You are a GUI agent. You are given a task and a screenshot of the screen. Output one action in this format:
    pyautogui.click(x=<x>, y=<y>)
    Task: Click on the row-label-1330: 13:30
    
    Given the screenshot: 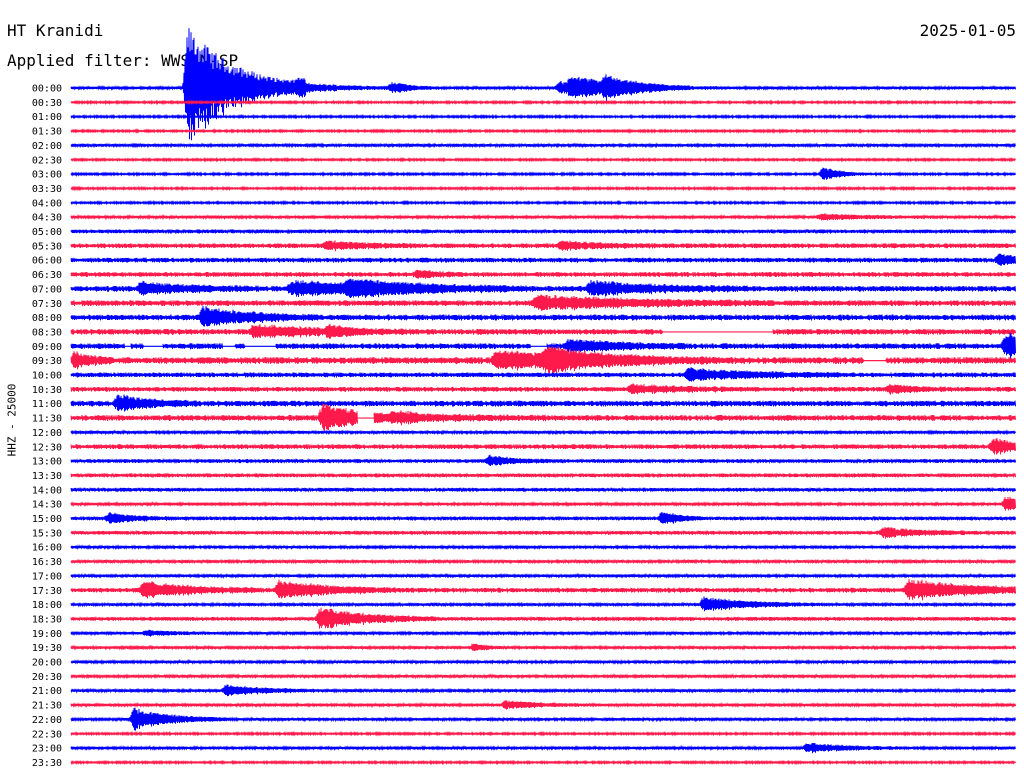 What is the action you would take?
    pyautogui.click(x=47, y=476)
    